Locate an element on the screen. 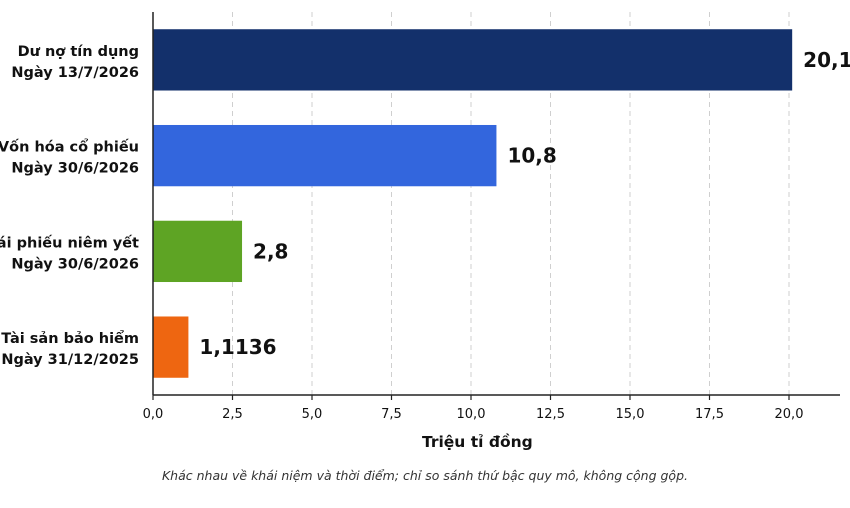 Image resolution: width=850 pixels, height=508 pixels. value-label-0: 20,1 is located at coordinates (826, 60).